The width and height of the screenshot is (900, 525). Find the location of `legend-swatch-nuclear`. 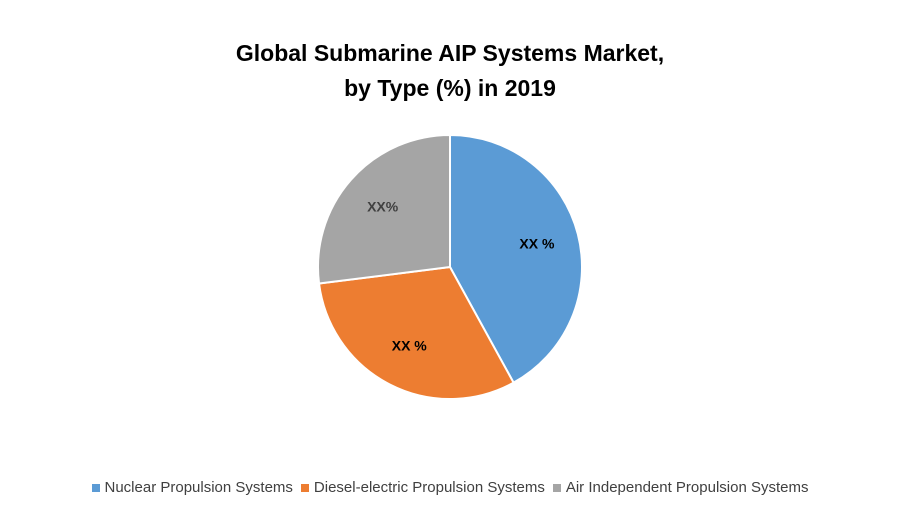

legend-swatch-nuclear is located at coordinates (95, 487).